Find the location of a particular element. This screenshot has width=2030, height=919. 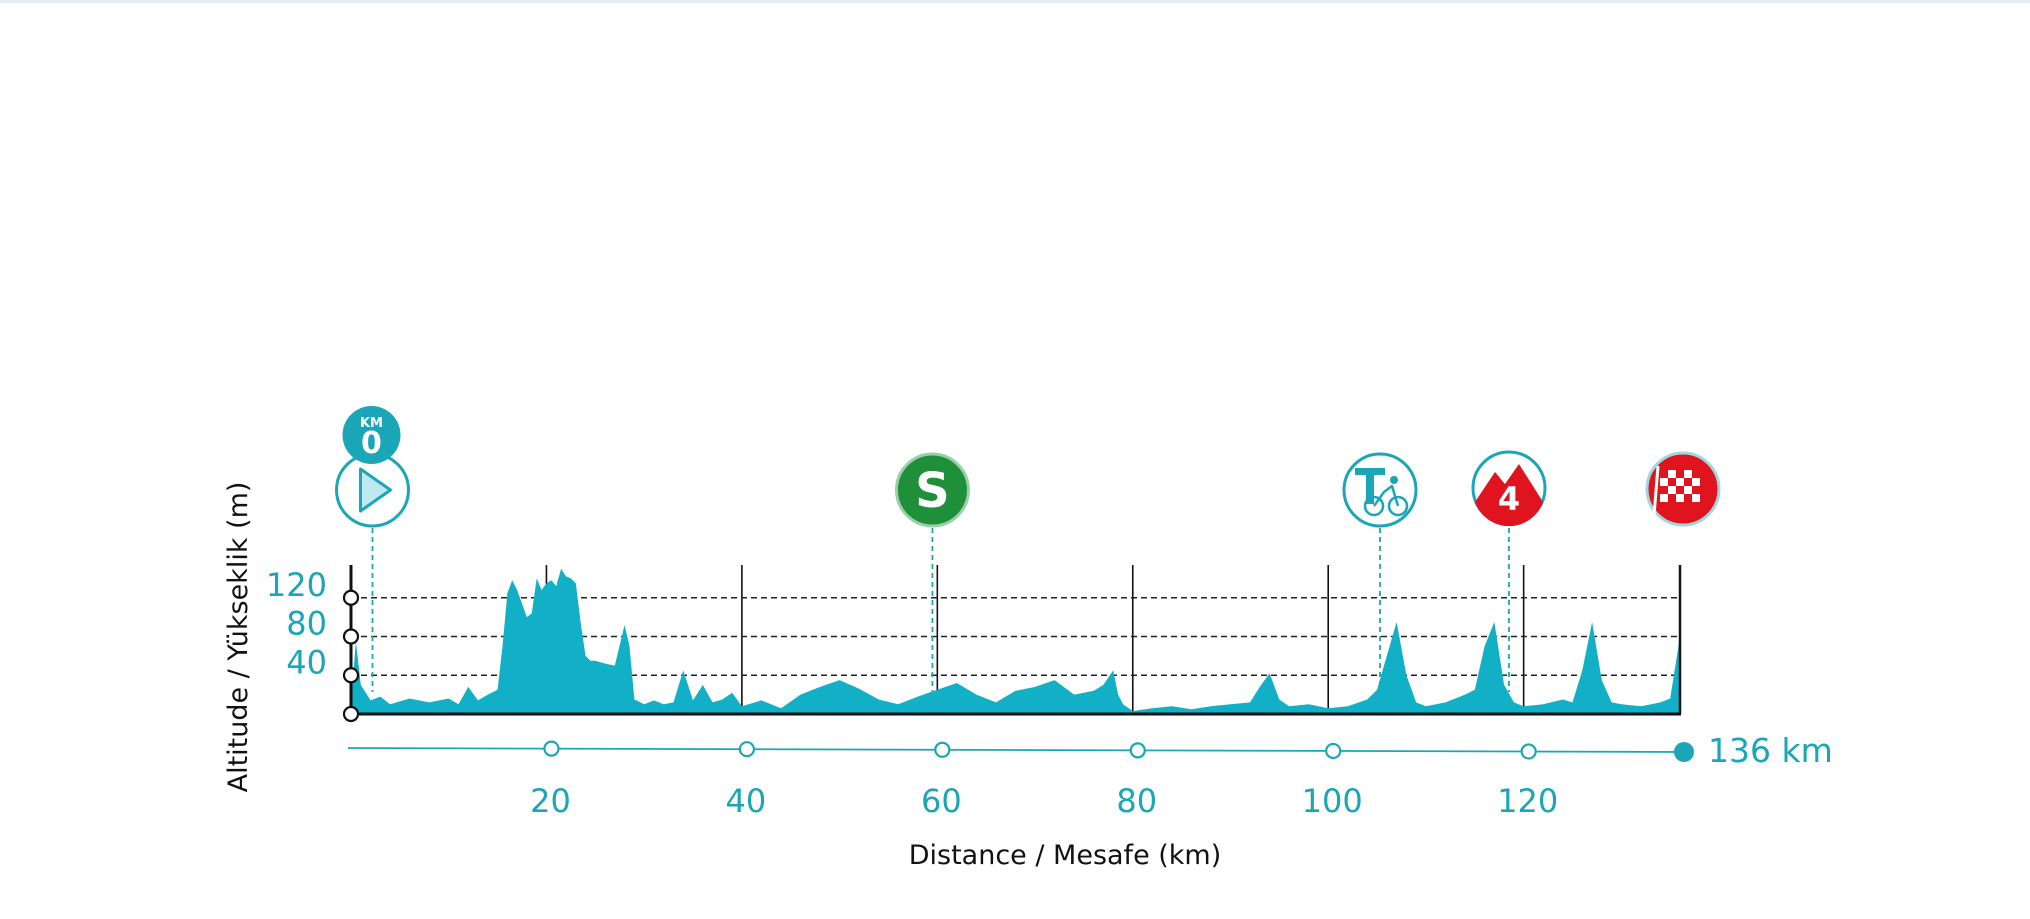

mountain-category-icon: 4 is located at coordinates (1509, 488).